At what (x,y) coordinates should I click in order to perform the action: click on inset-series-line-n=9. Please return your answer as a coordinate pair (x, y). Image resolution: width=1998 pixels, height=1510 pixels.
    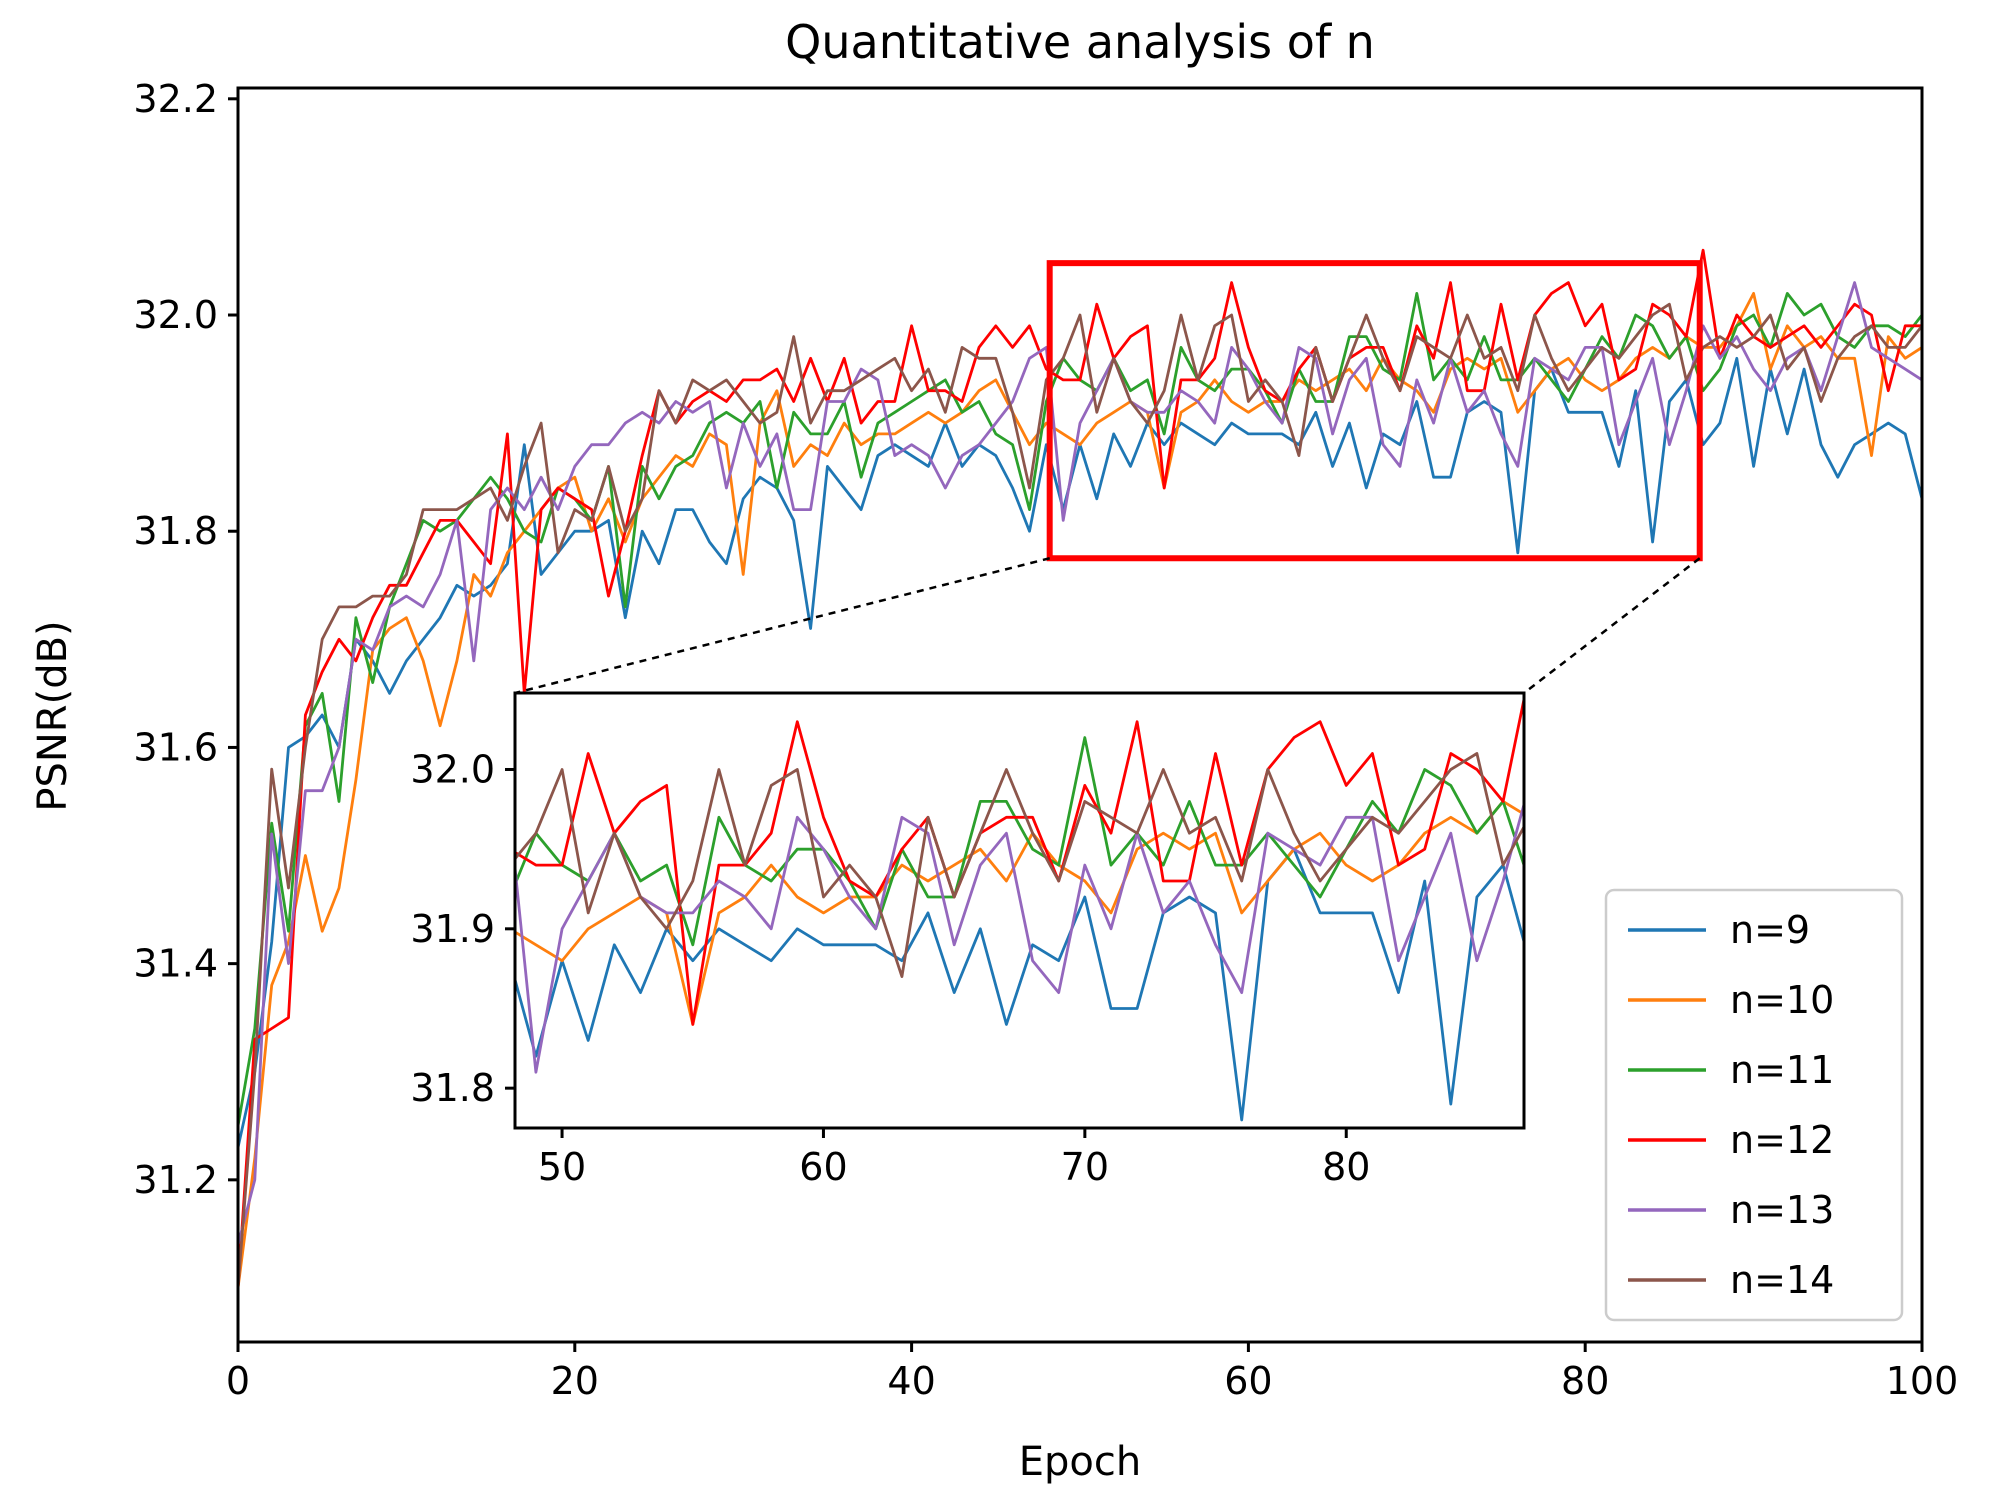
    Looking at the image, I should click on (1019, 984).